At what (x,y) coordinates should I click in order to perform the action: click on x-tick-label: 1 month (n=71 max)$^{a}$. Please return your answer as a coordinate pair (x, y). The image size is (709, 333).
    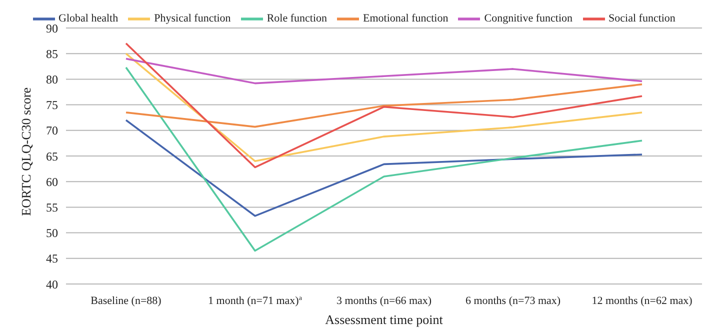
    Looking at the image, I should click on (255, 300).